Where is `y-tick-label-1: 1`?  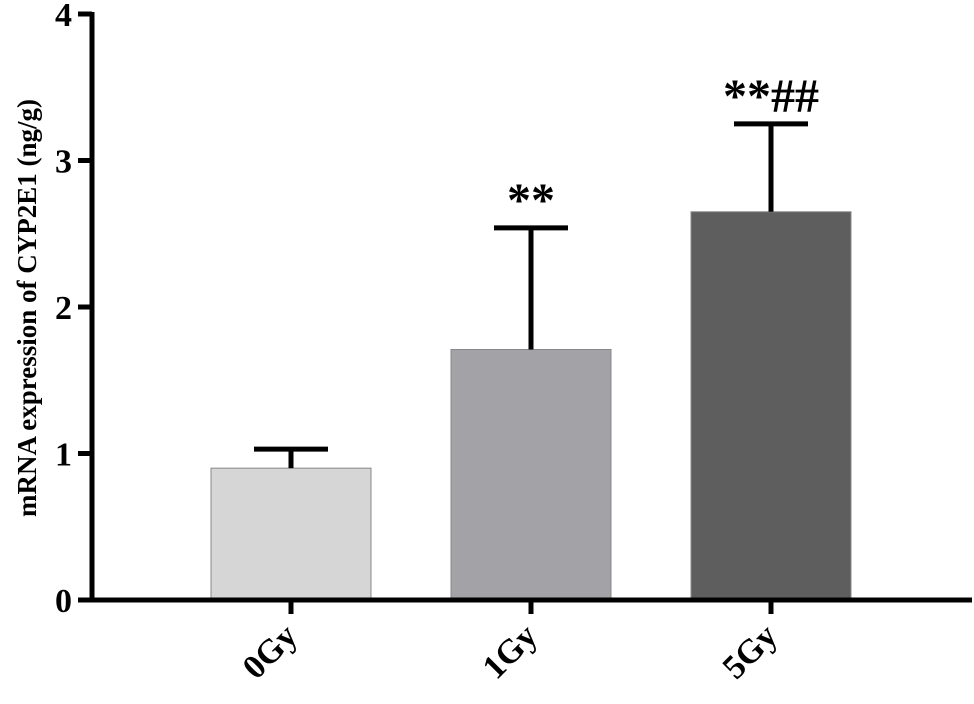 y-tick-label-1: 1 is located at coordinates (63, 455).